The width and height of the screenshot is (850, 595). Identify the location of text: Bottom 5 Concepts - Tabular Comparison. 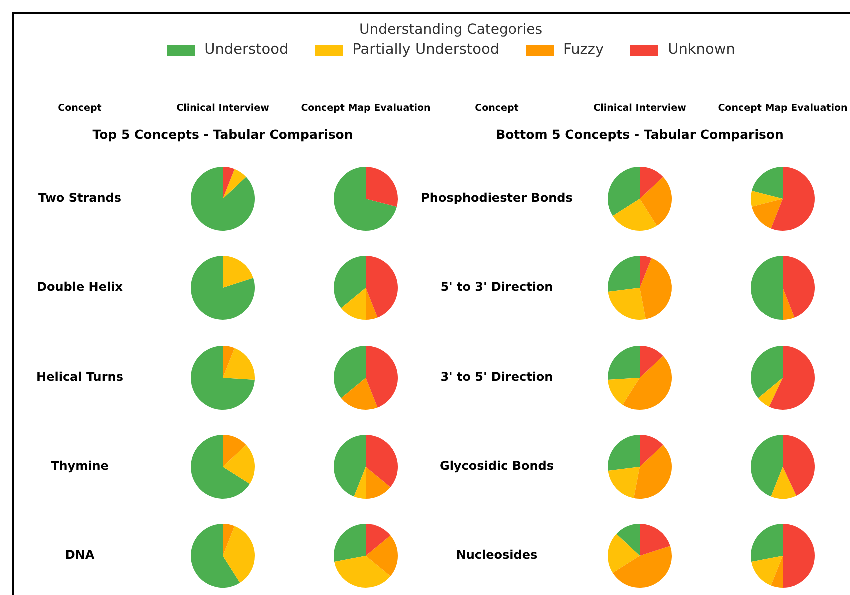
(640, 134).